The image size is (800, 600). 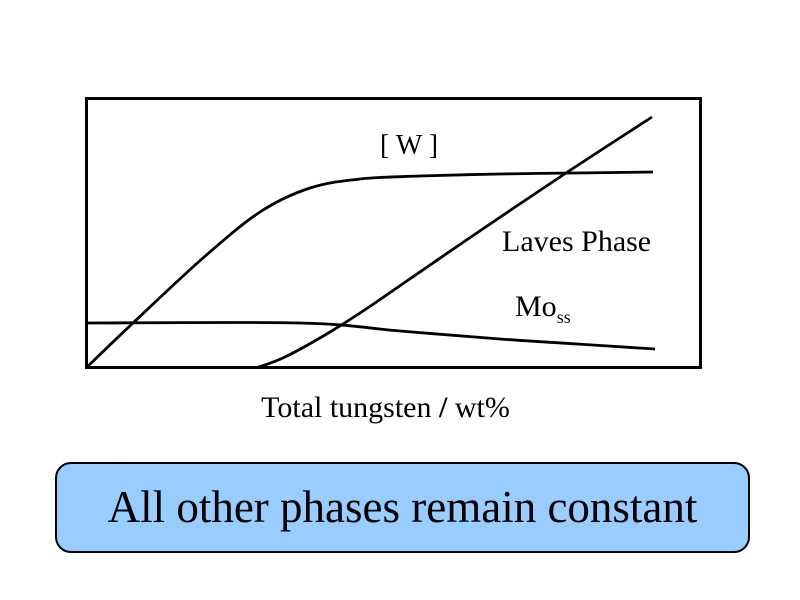 What do you see at coordinates (563, 317) in the screenshot?
I see `mo-label-subscript: ss` at bounding box center [563, 317].